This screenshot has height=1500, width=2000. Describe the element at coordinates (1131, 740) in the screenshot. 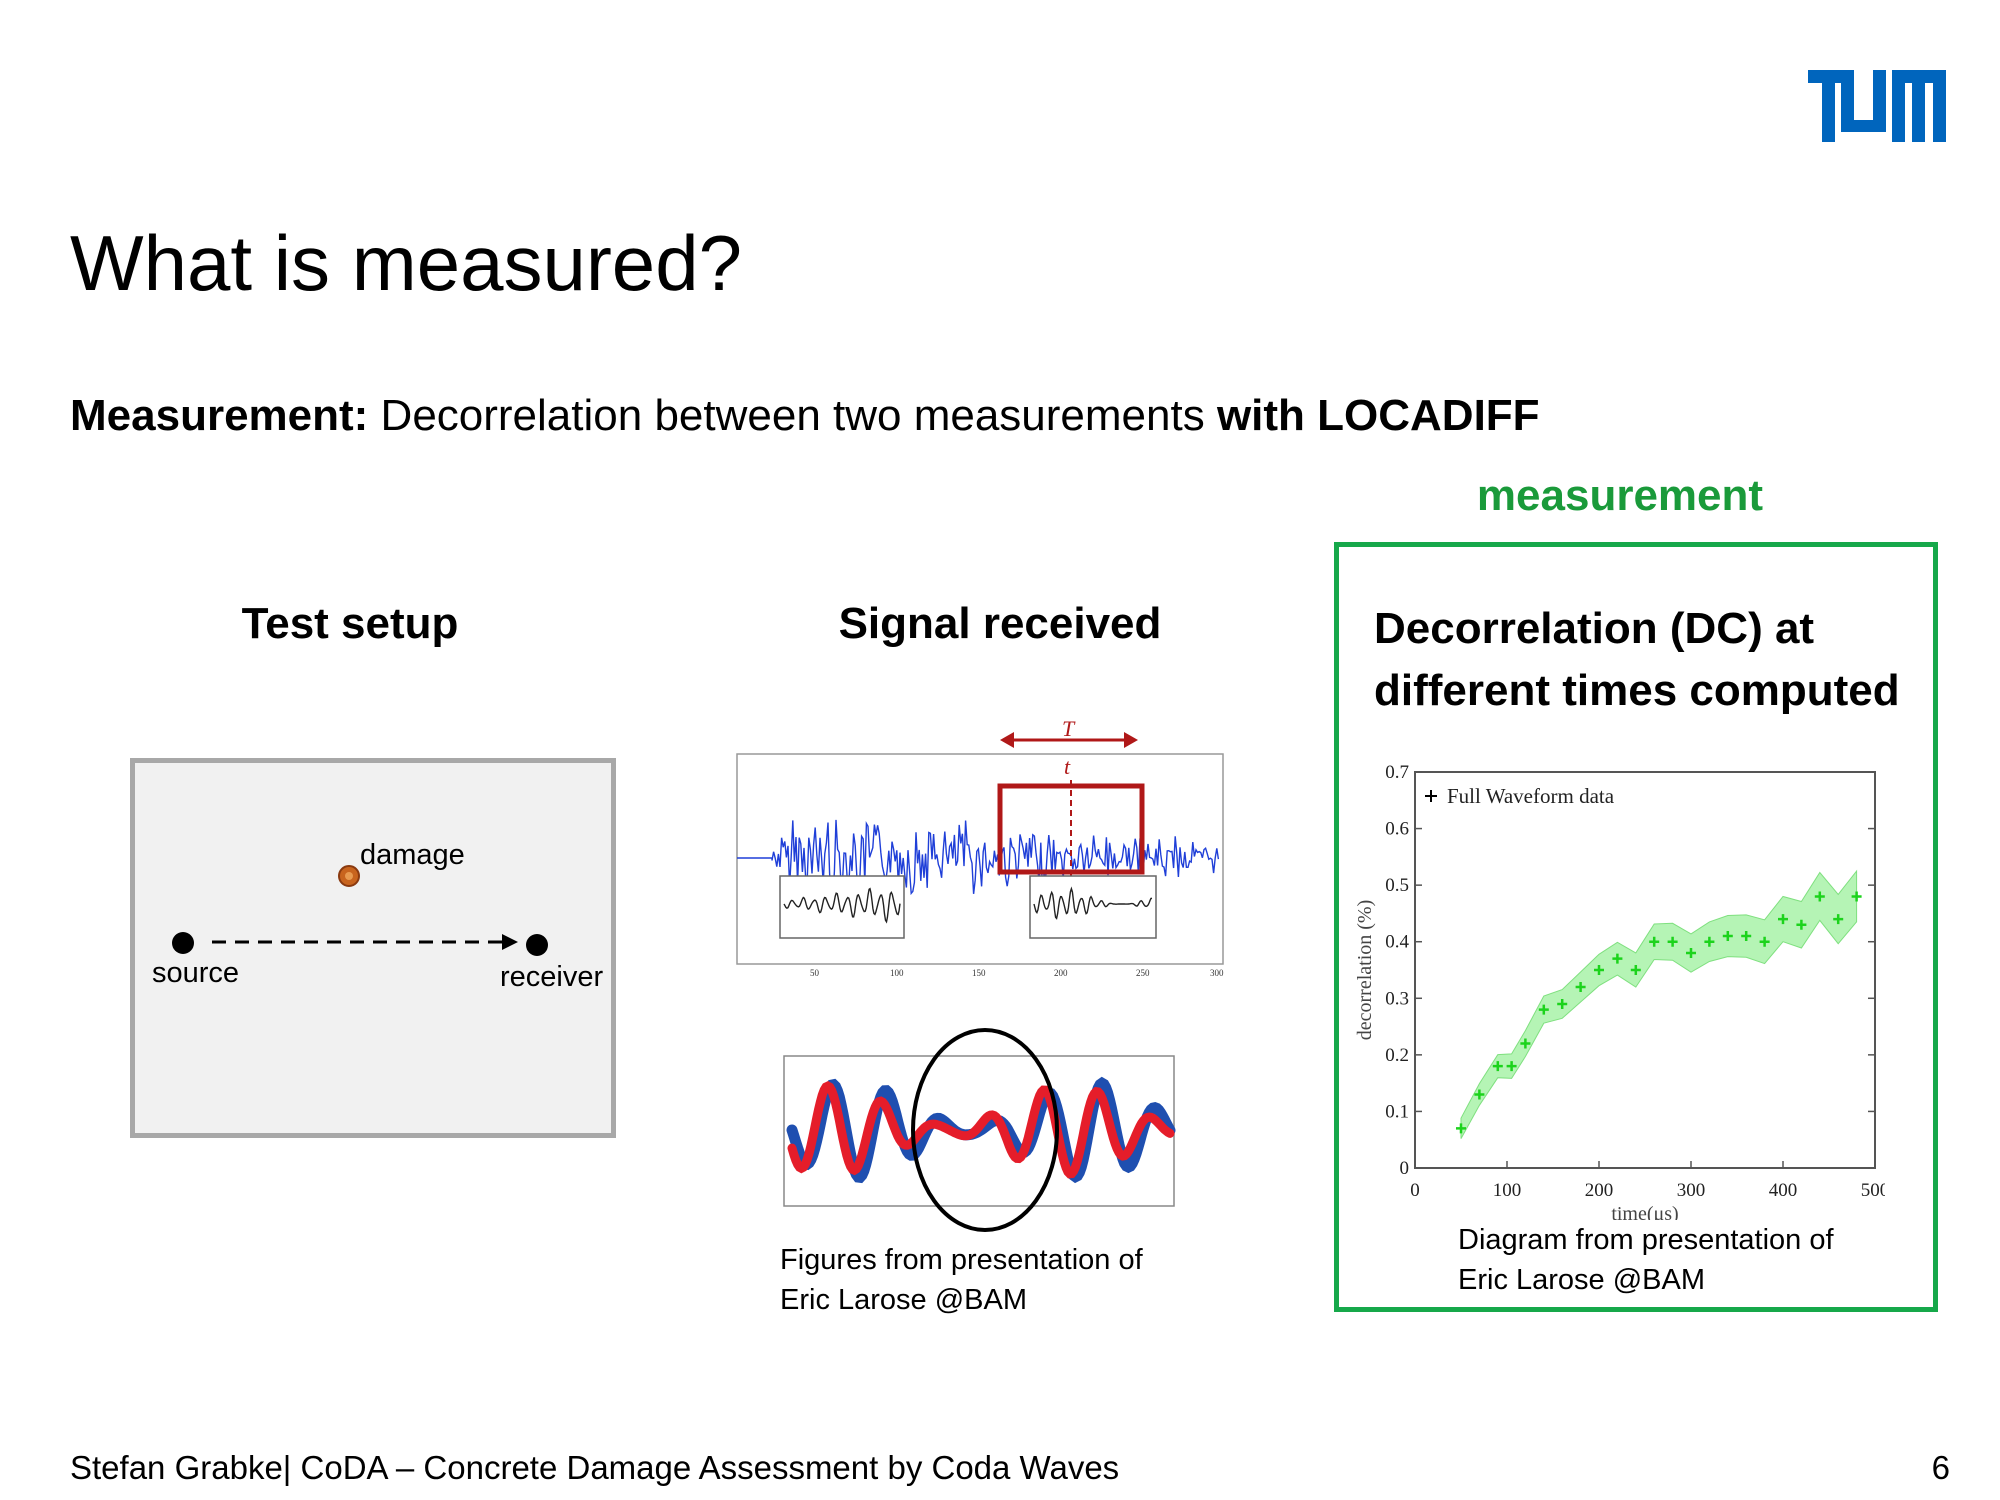

I see `window-arrow-right` at that location.